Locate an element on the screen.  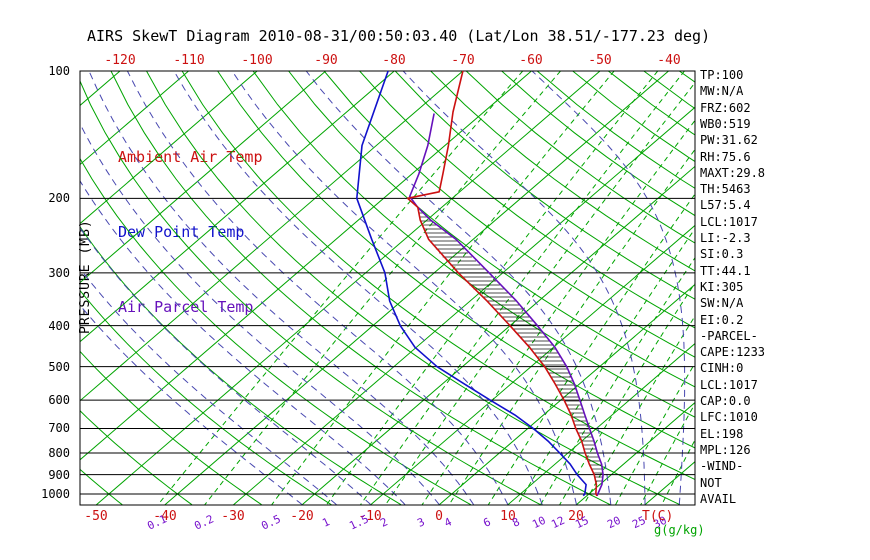
stat-line: TT:44.1 is located at coordinates (725, 270).